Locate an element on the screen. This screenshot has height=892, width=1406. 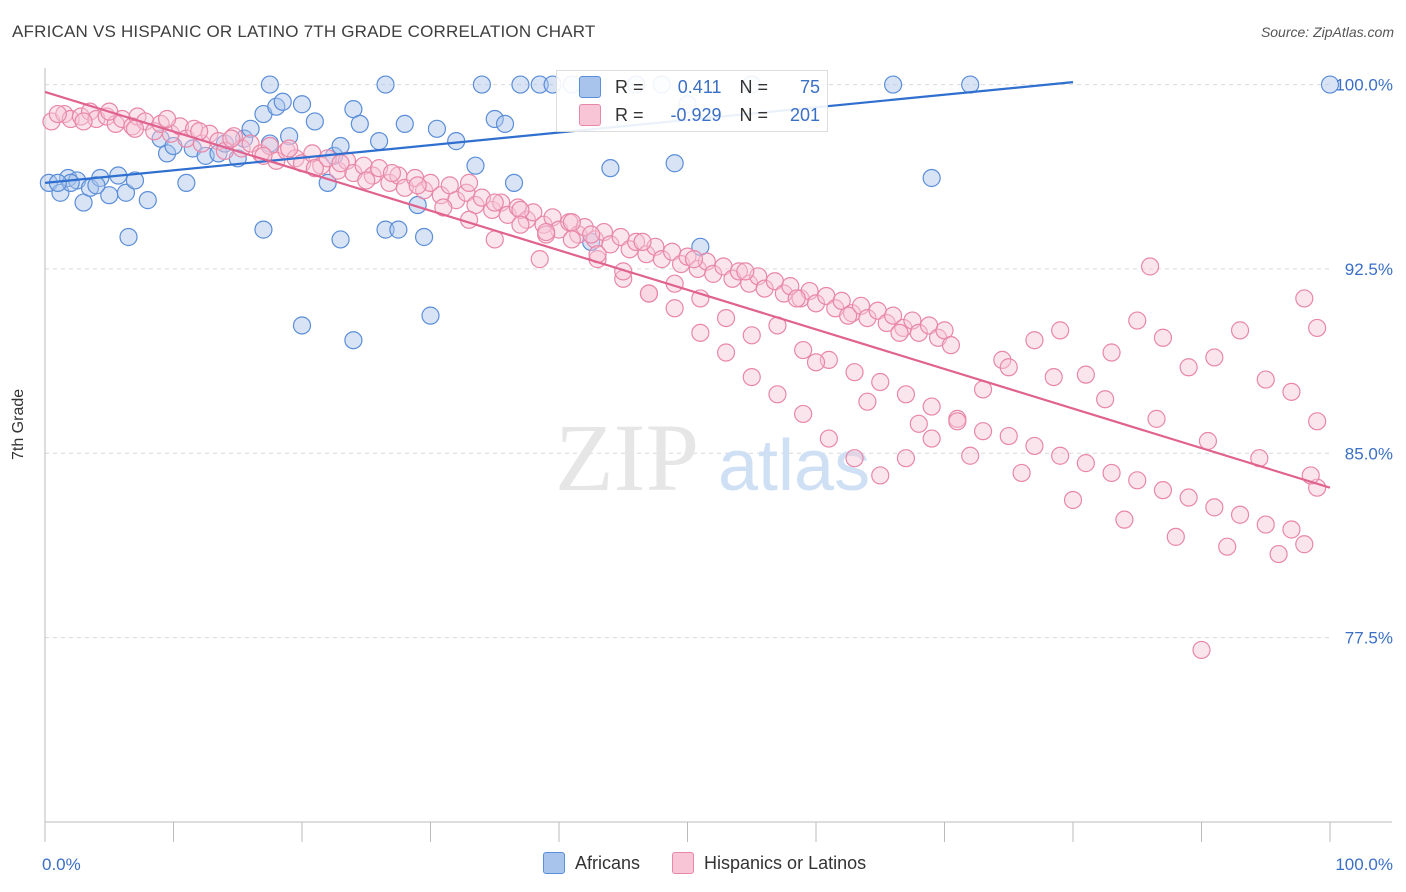
legend-item-hispanics: Hispanics or Latinos is located at coordinates (769, 863).